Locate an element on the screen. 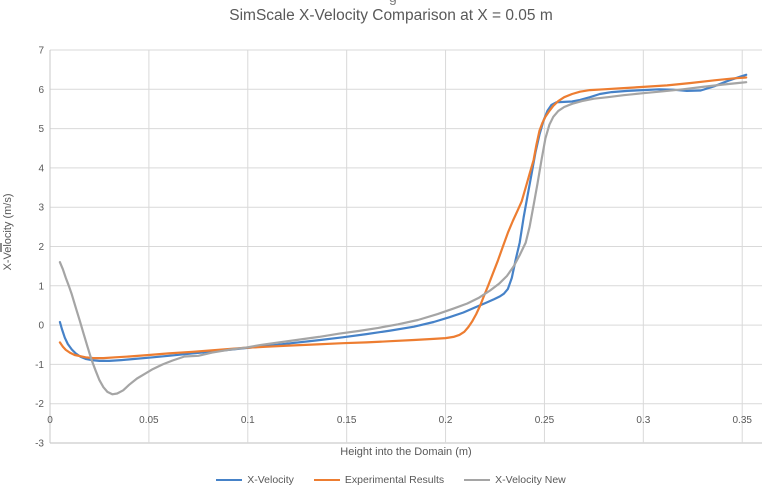  y-tick-label-1: 1 is located at coordinates (41, 286).